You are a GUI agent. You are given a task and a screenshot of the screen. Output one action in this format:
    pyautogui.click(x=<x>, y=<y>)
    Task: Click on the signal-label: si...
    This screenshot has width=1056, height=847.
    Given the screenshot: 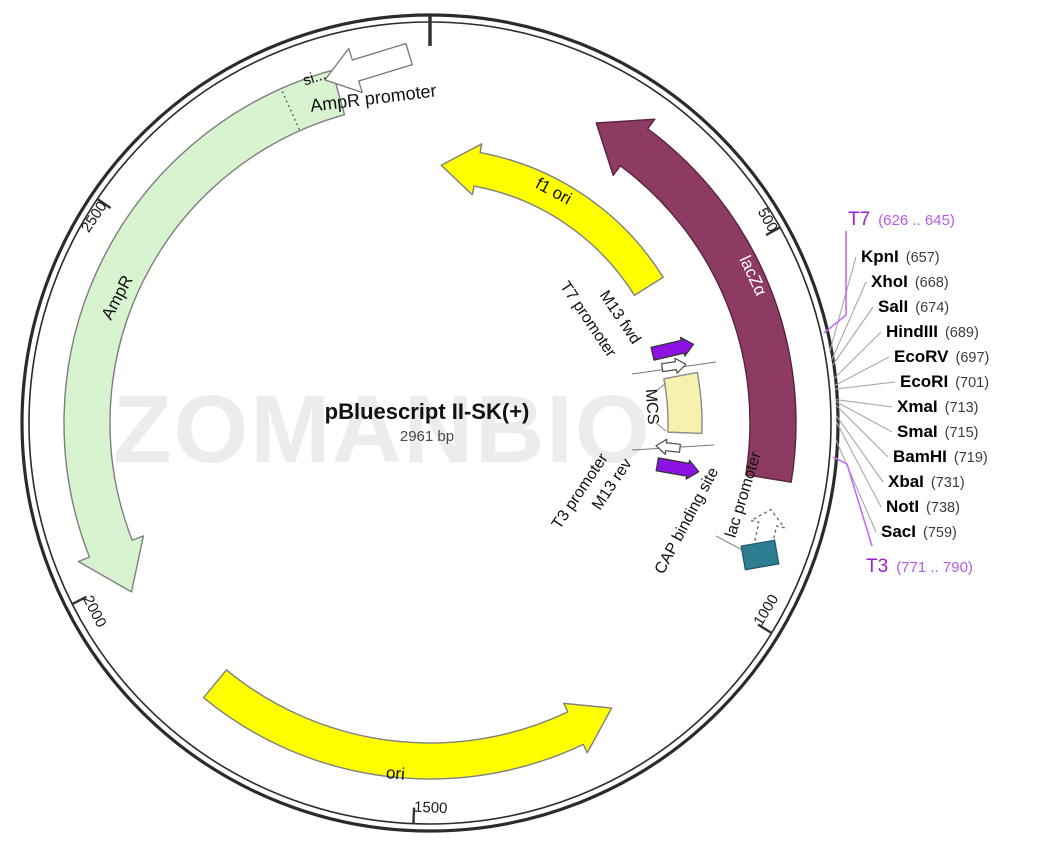 What is the action you would take?
    pyautogui.click(x=314, y=77)
    